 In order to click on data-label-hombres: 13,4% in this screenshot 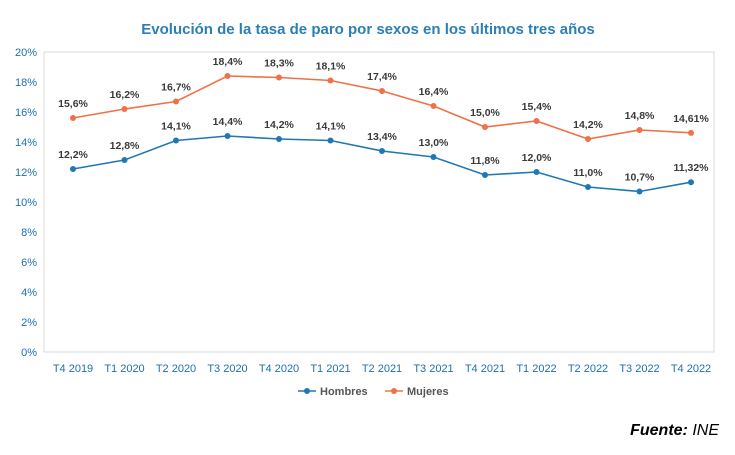, I will do `click(382, 137)`.